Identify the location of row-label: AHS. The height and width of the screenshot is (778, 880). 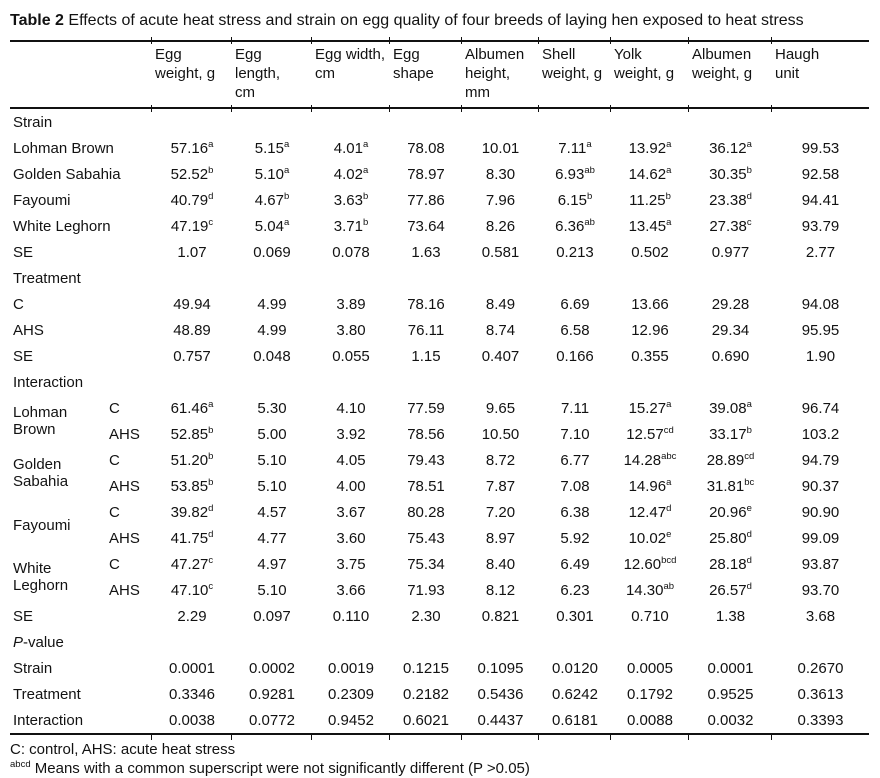
(28, 330).